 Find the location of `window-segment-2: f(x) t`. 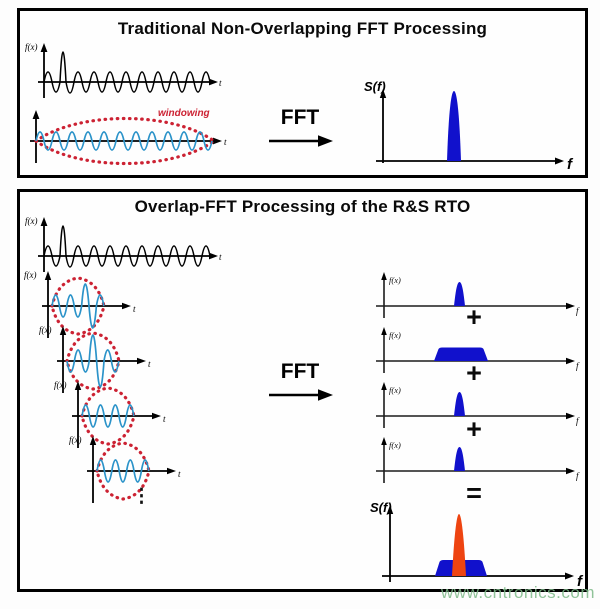

window-segment-2: f(x) t is located at coordinates (95, 359).